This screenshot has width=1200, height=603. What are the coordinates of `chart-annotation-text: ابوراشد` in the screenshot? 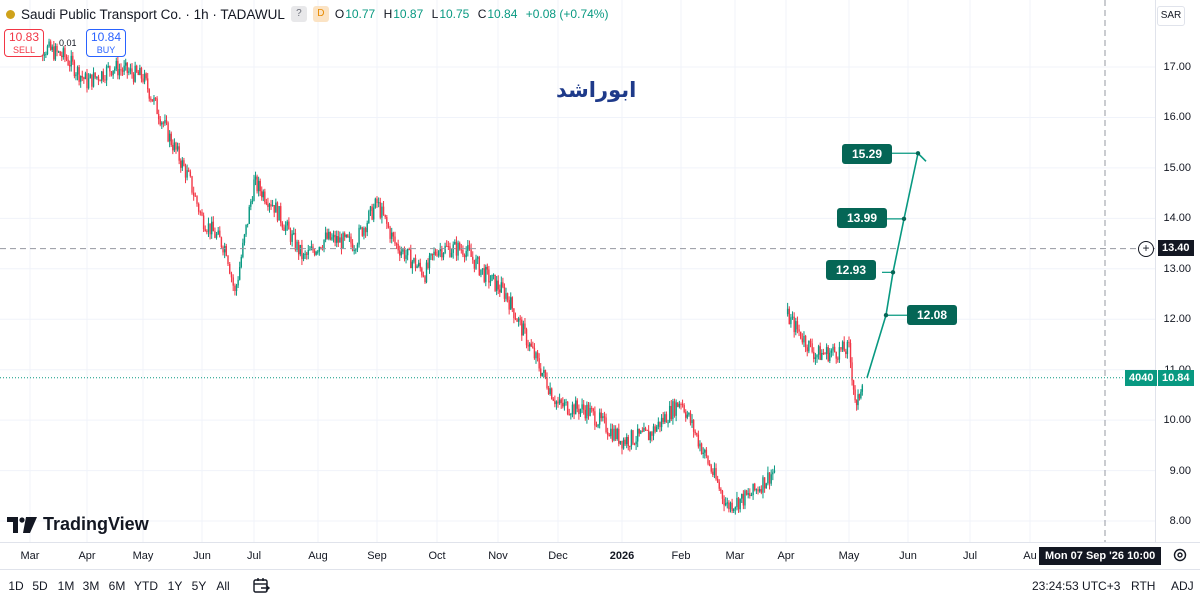 It's located at (596, 90).